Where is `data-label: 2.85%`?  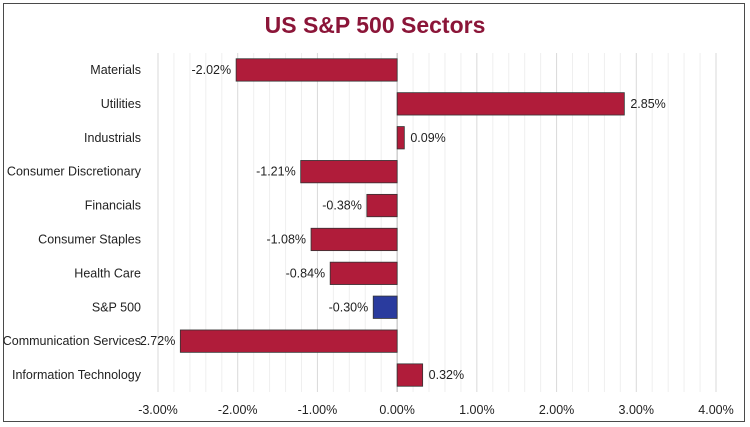
data-label: 2.85% is located at coordinates (647, 104).